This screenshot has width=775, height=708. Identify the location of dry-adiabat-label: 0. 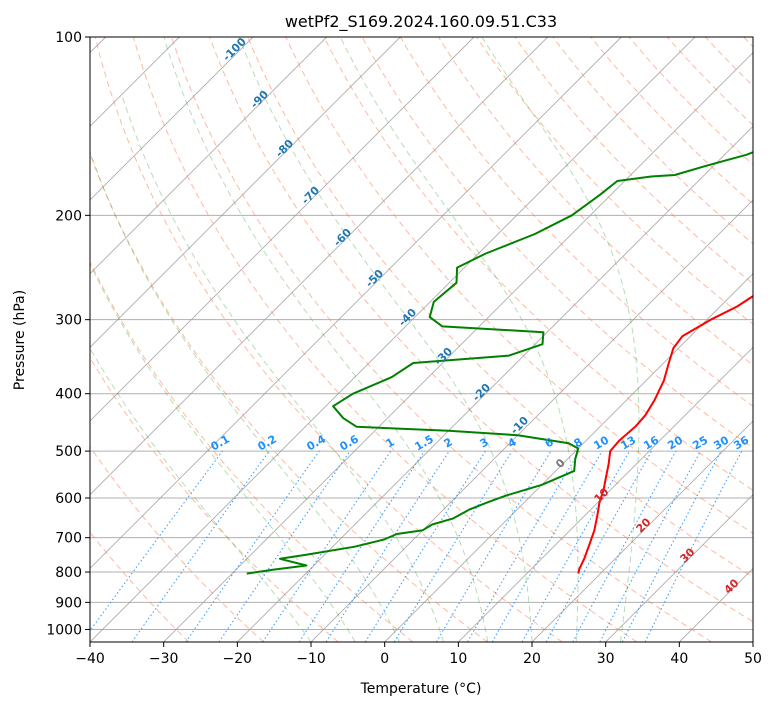
(560, 463).